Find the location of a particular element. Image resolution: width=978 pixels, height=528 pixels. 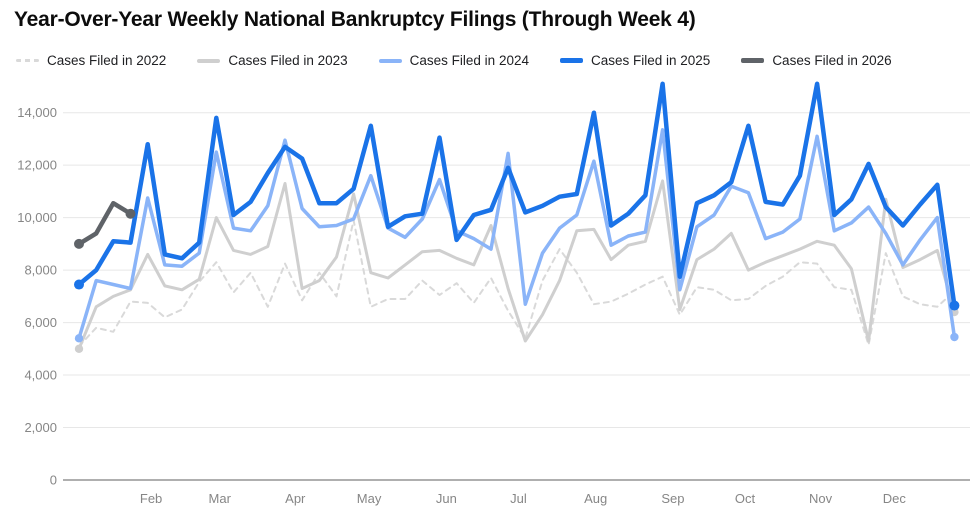

series-2023-start-dot is located at coordinates (79, 349).